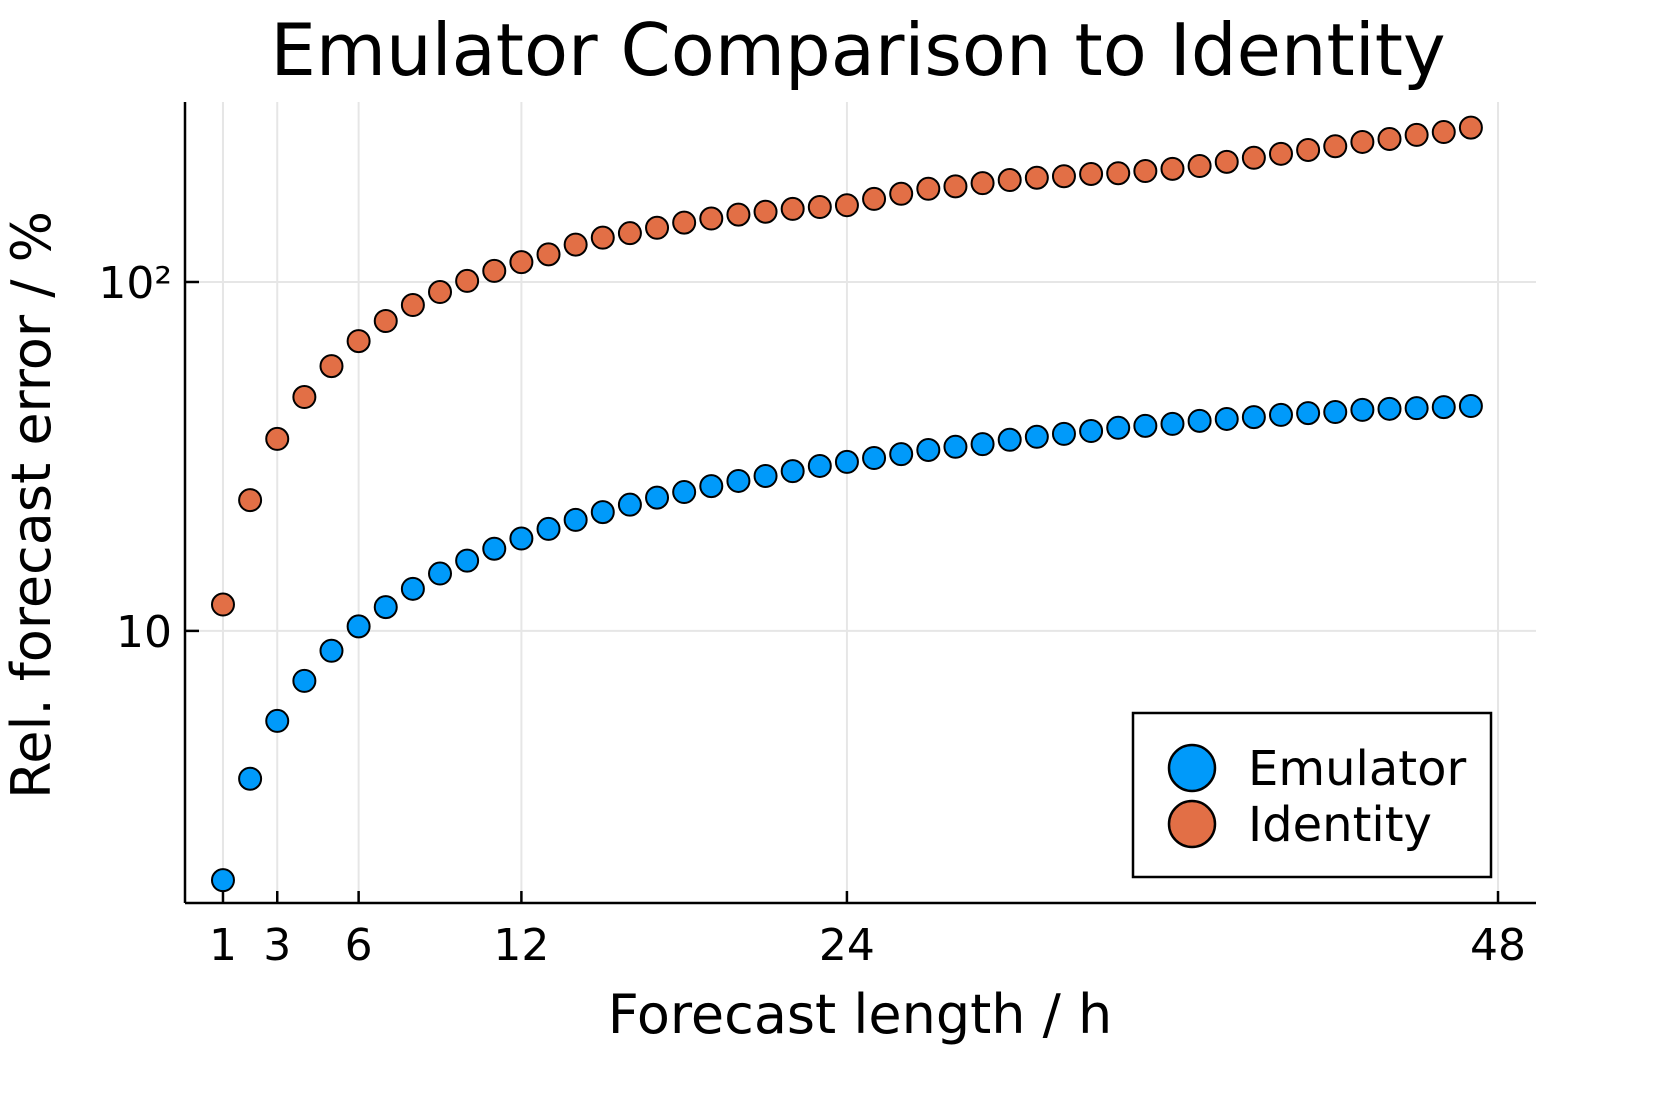  I want to click on legend-label-emulator: Emulator, so click(1357, 769).